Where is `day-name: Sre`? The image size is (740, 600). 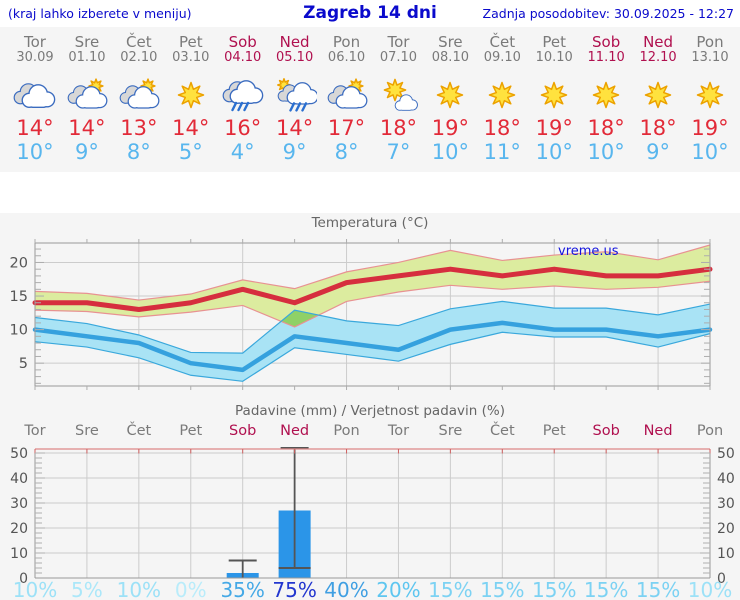
day-name: Sre is located at coordinates (450, 42).